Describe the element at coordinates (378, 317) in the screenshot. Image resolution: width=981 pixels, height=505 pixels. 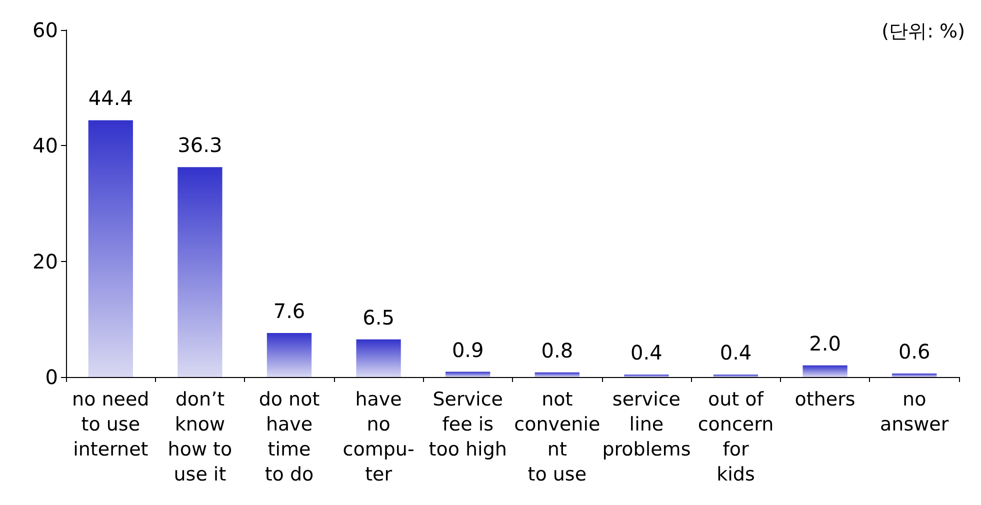
I see `data-label: 6.5` at that location.